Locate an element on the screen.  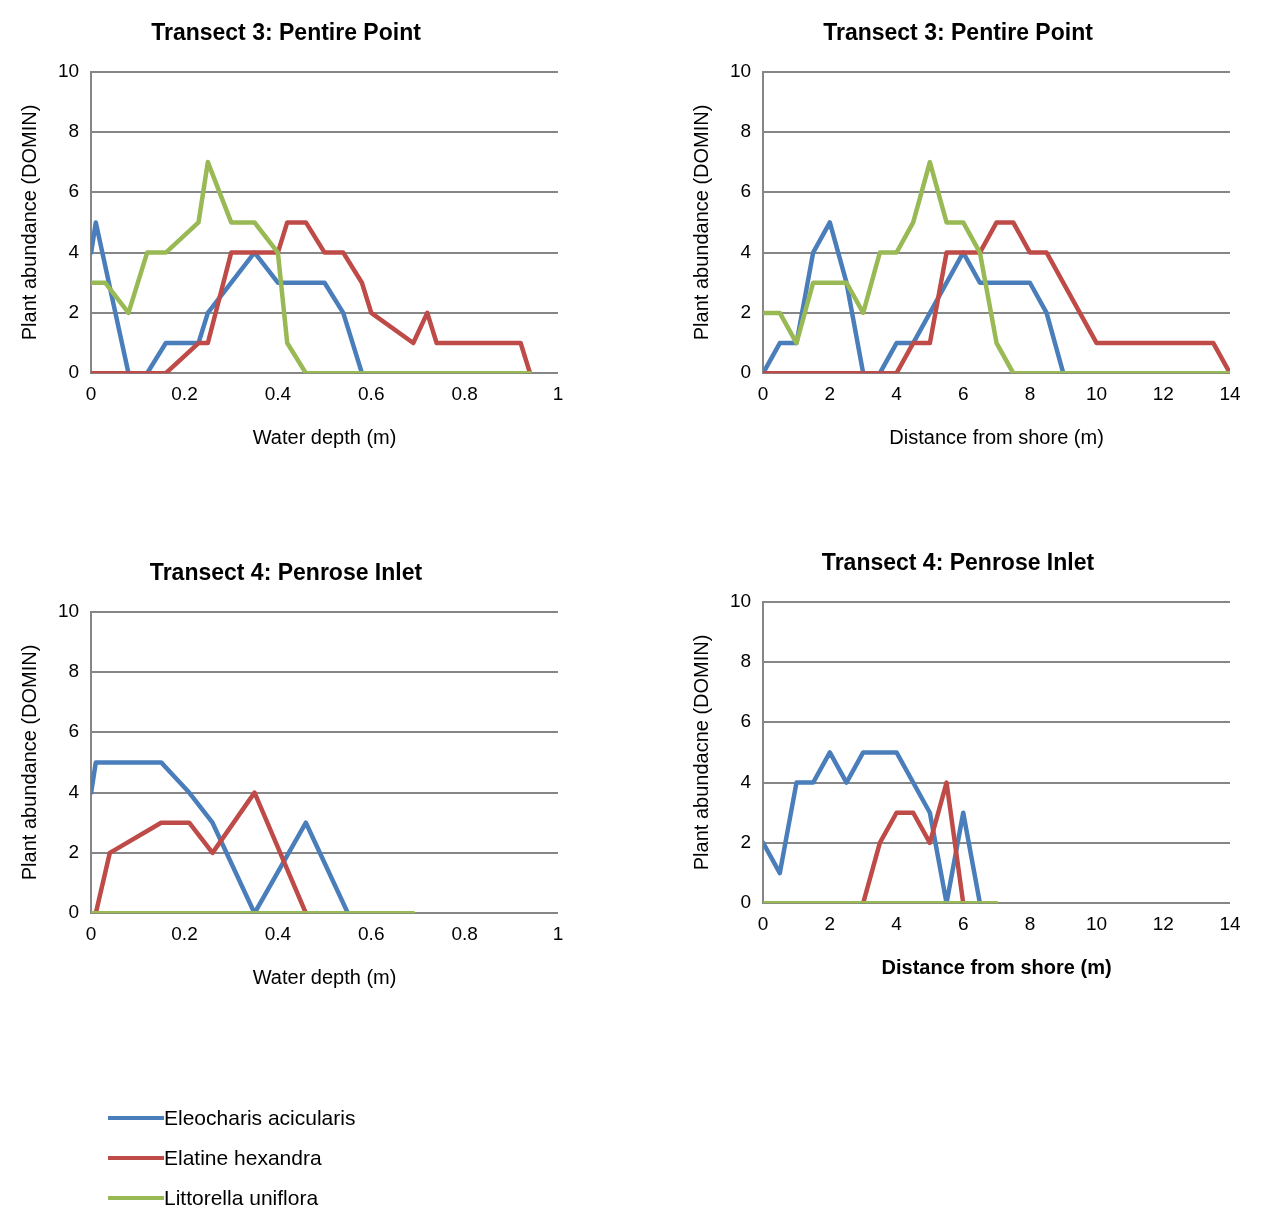
y-axis-title: Plant abundacne (DOMIN) is located at coordinates (700, 752).